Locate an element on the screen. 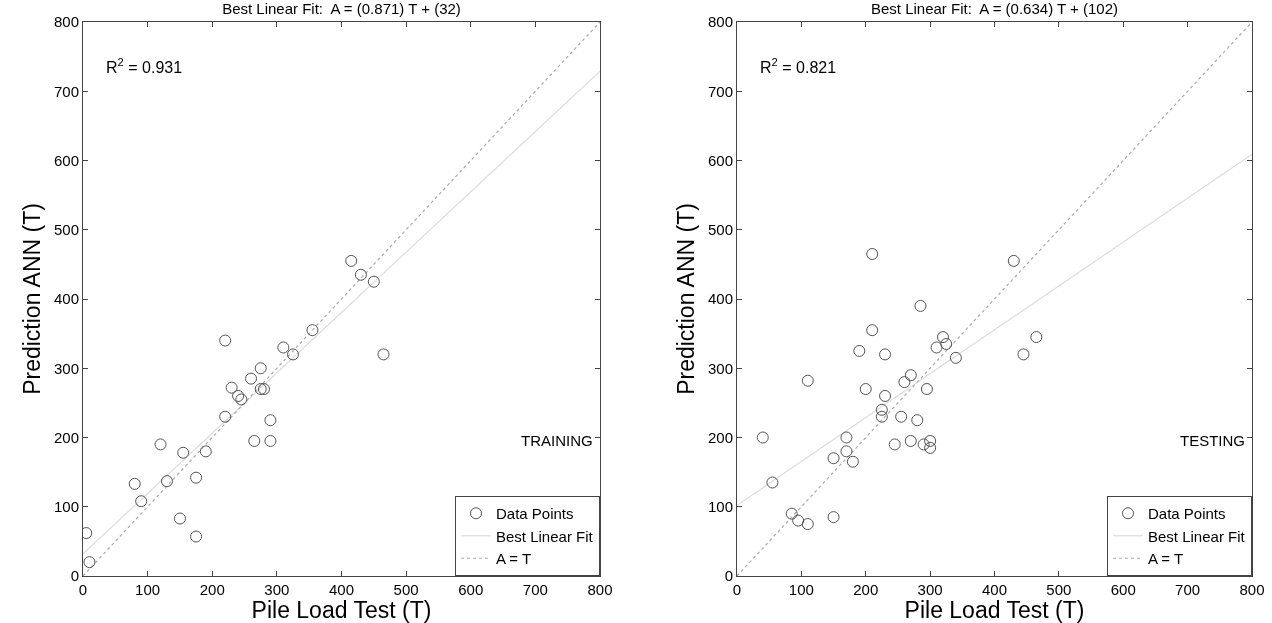 The image size is (1272, 623). annotation: R$^{2}$ = 0.931 is located at coordinates (144, 66).